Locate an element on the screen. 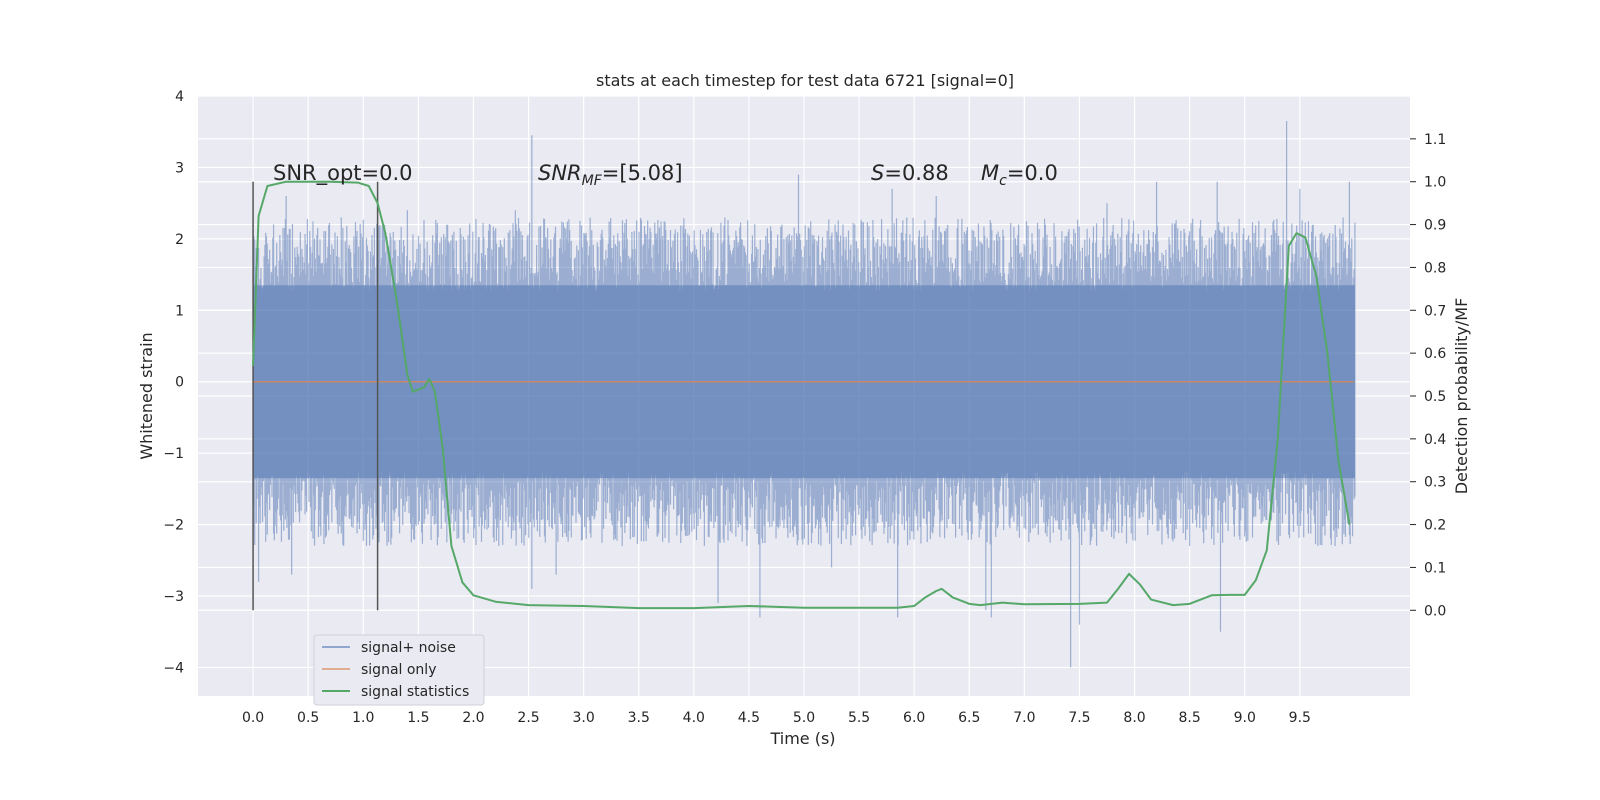 The height and width of the screenshot is (800, 1600). y2-axis-label: Detection probability/MF is located at coordinates (1461, 396).